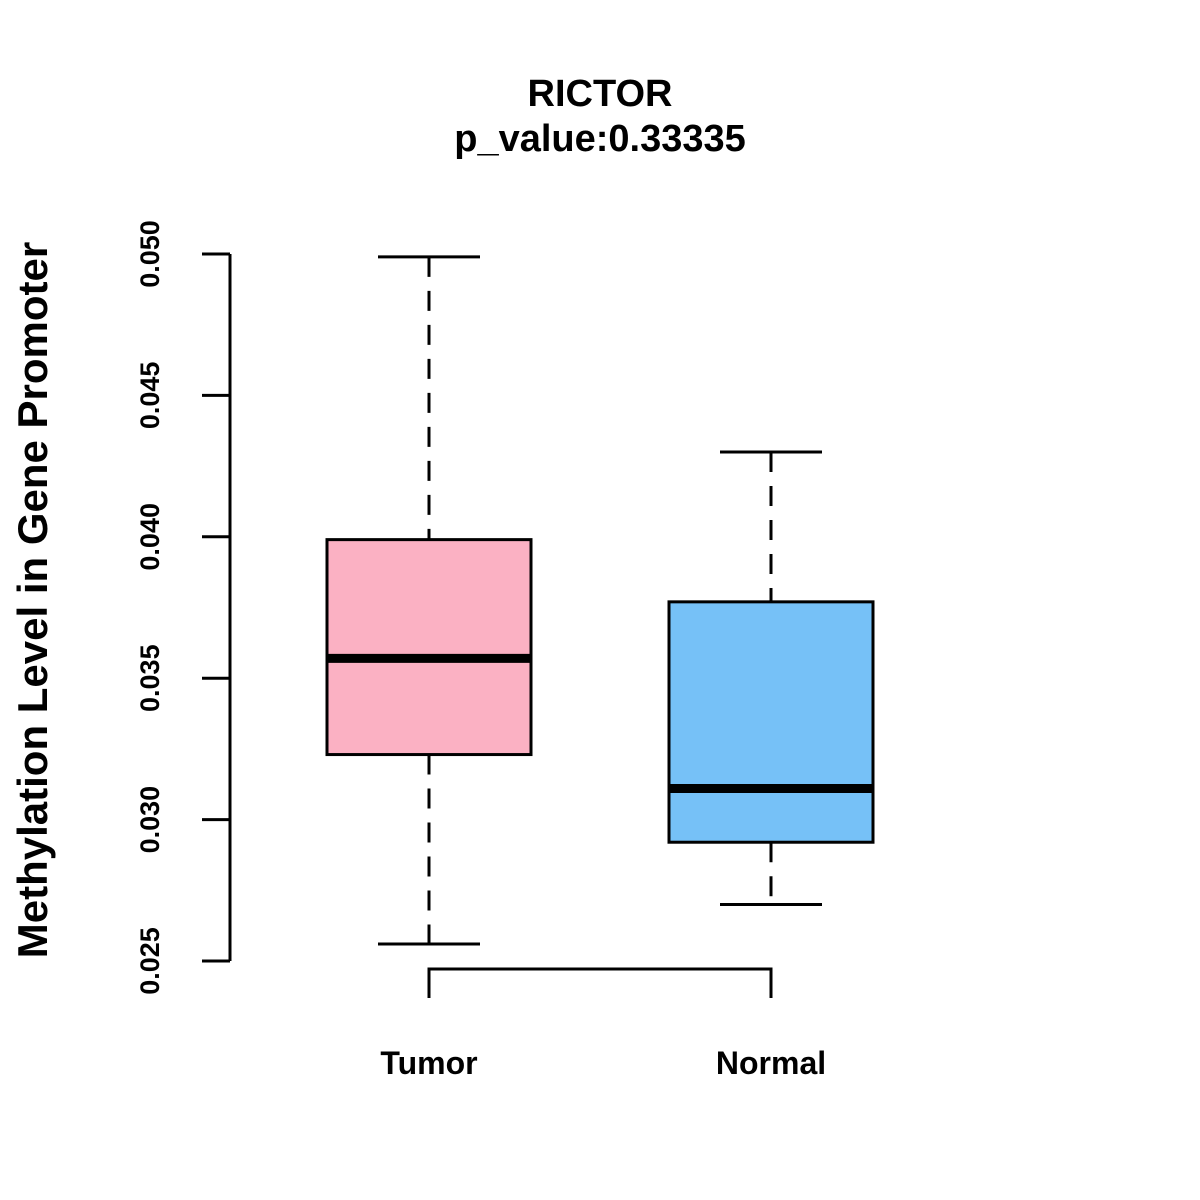 The image size is (1200, 1200). I want to click on bracket-line, so click(600, 982).